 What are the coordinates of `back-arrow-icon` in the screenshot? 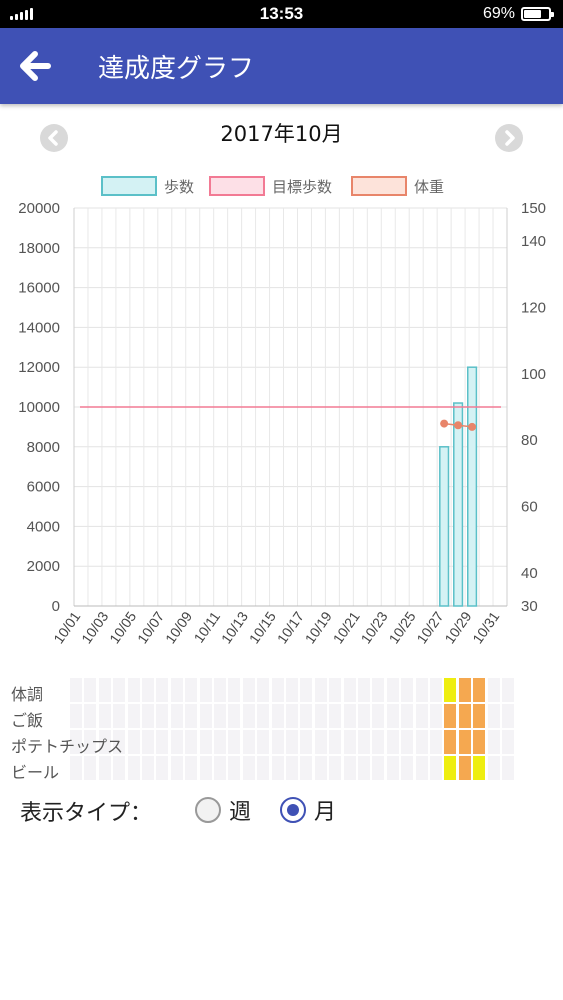 It's located at (35, 66).